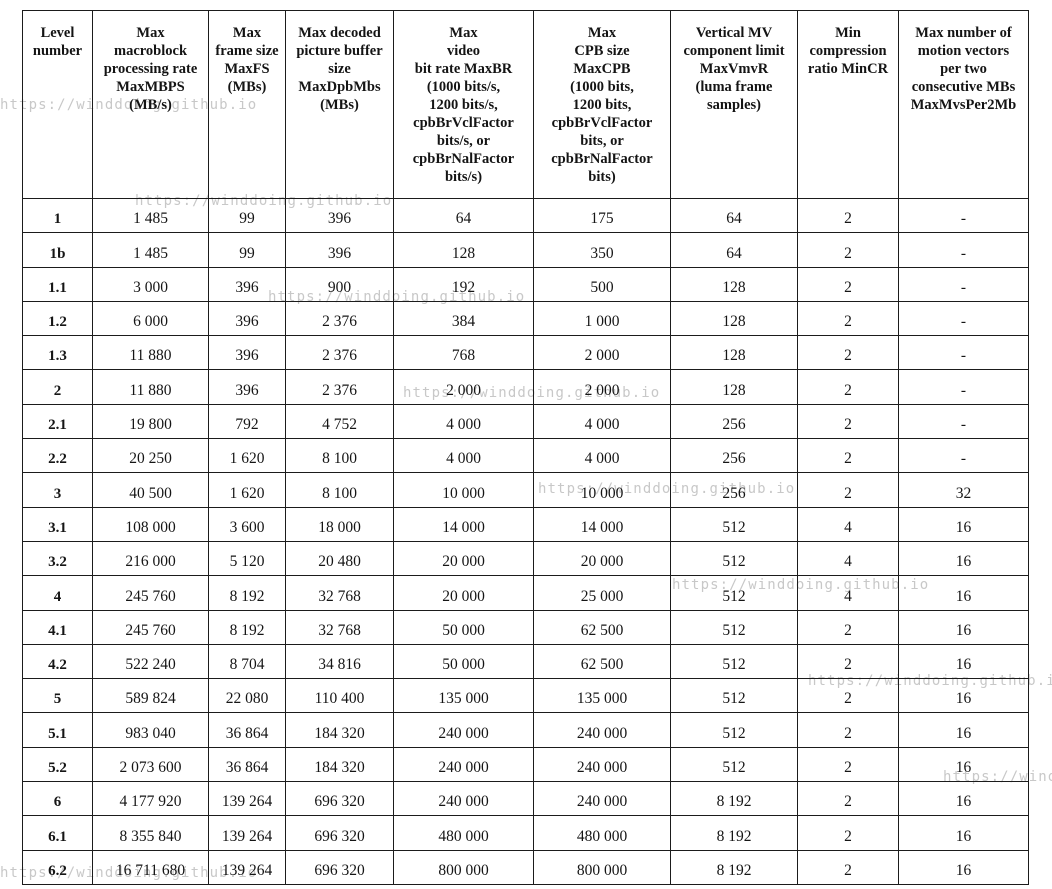  What do you see at coordinates (247, 421) in the screenshot?
I see `cell-max_fs: 792` at bounding box center [247, 421].